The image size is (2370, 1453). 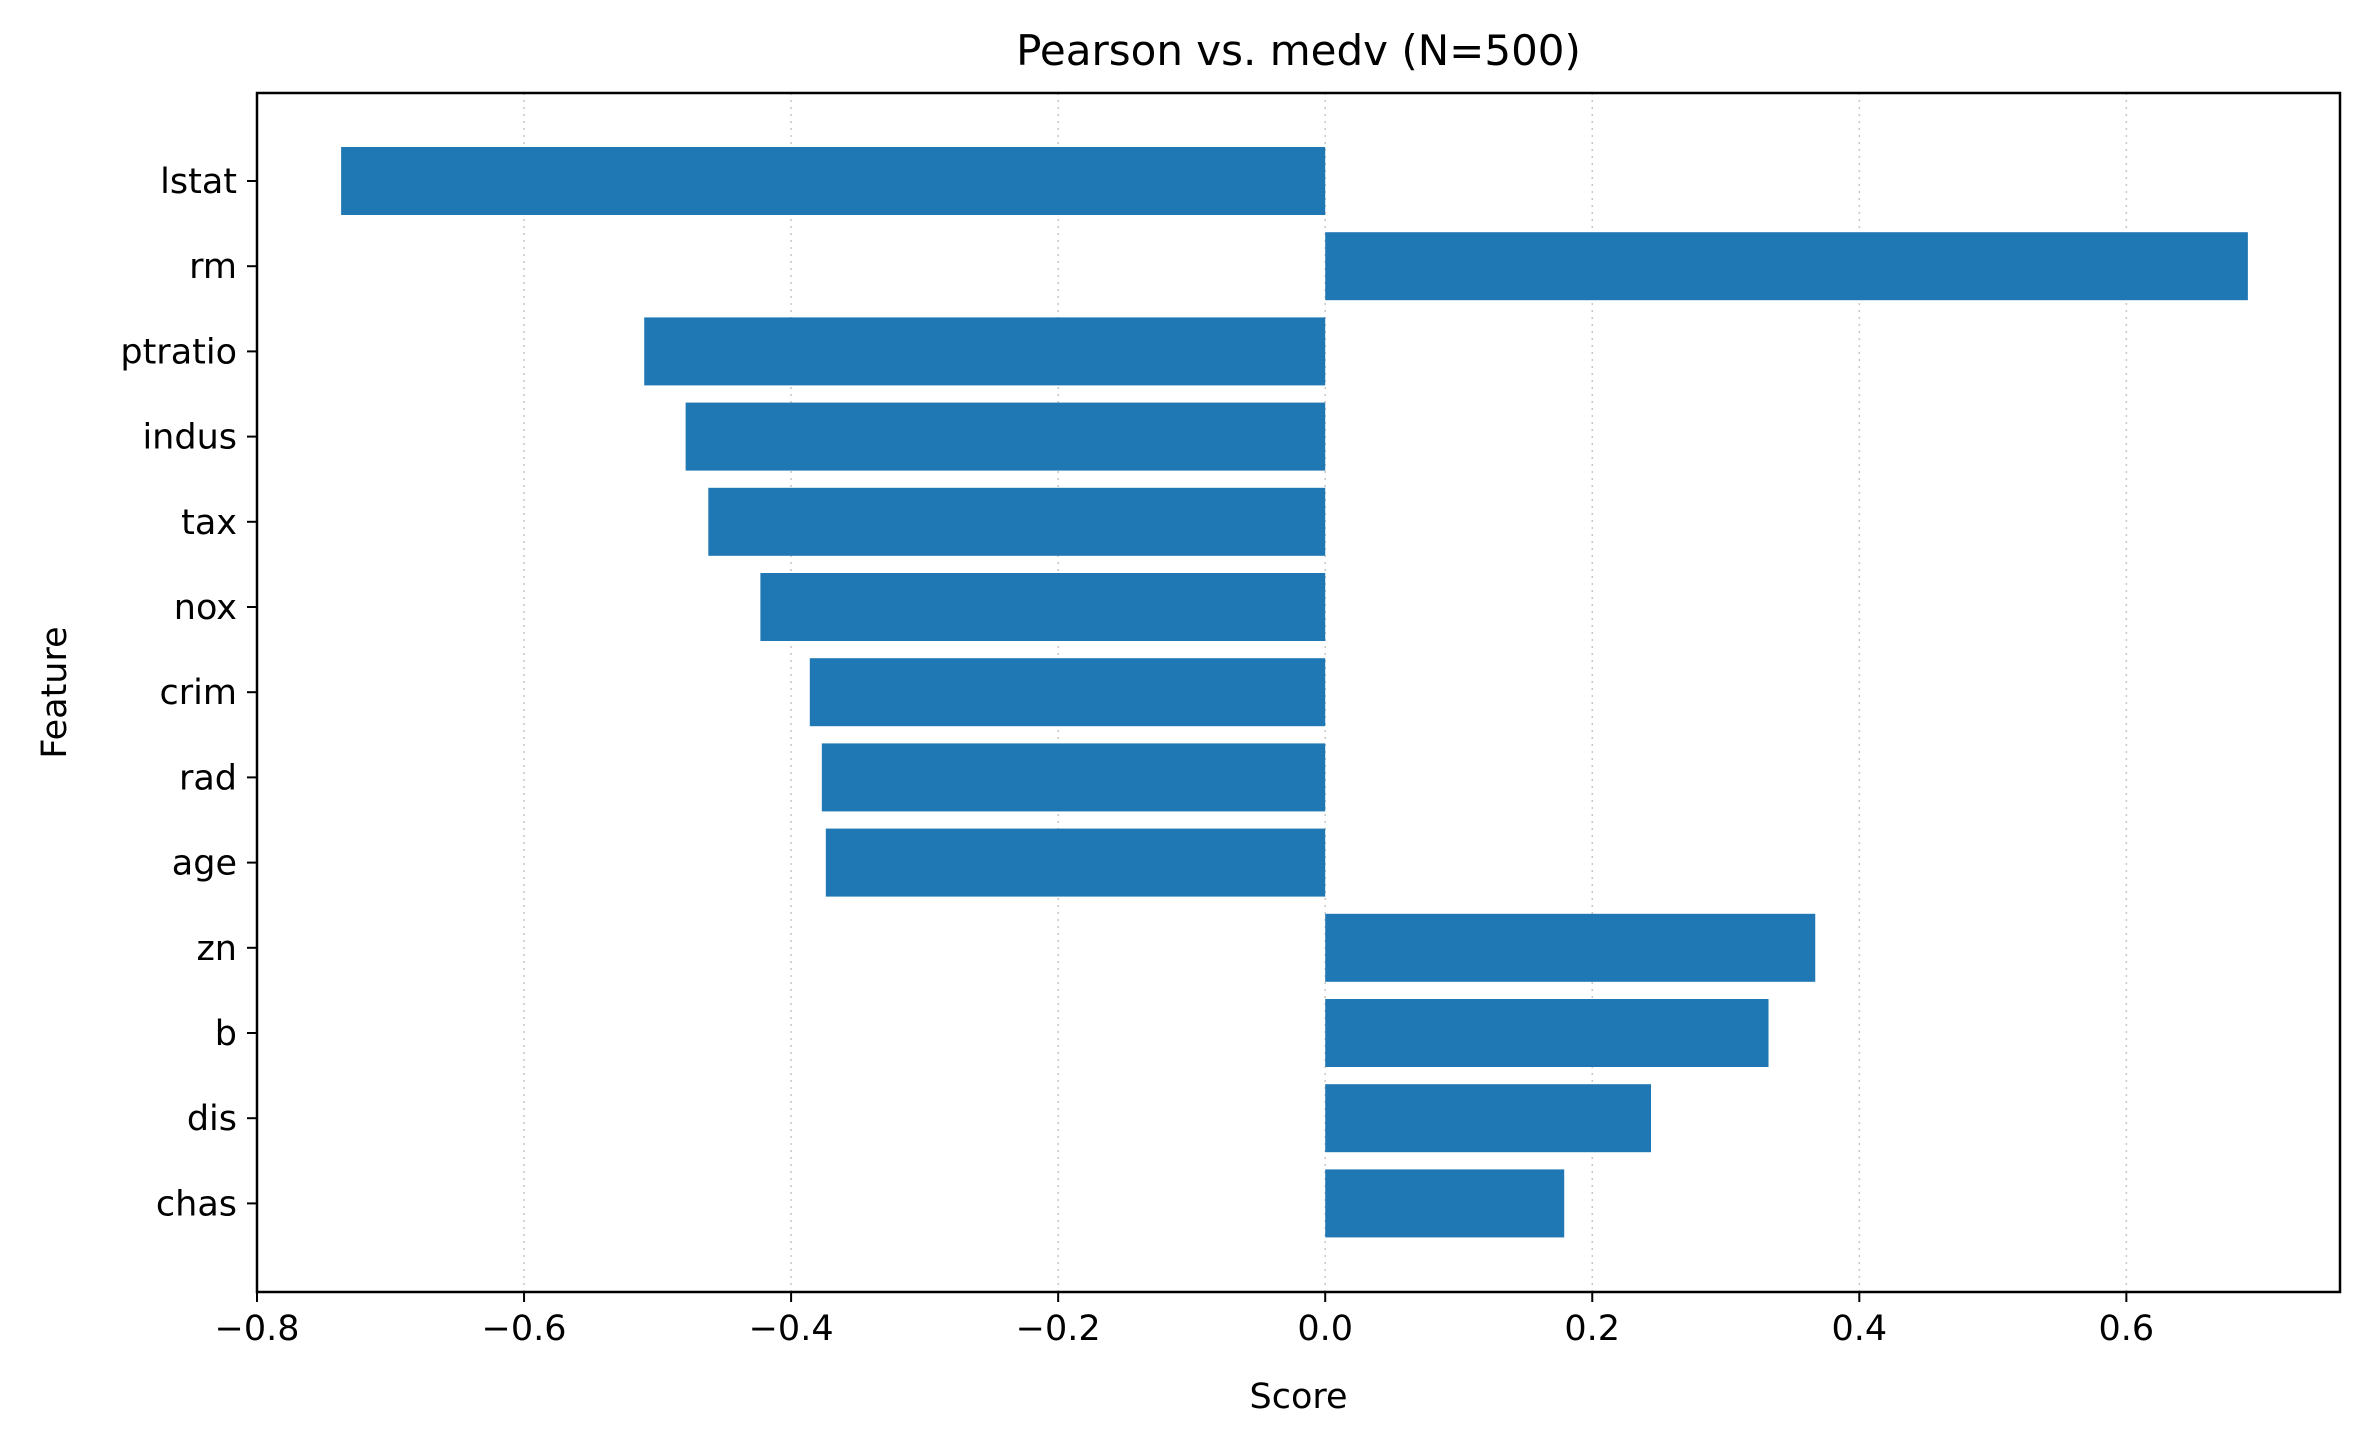 What do you see at coordinates (524, 1329) in the screenshot?
I see `x-tick-label: −0.6` at bounding box center [524, 1329].